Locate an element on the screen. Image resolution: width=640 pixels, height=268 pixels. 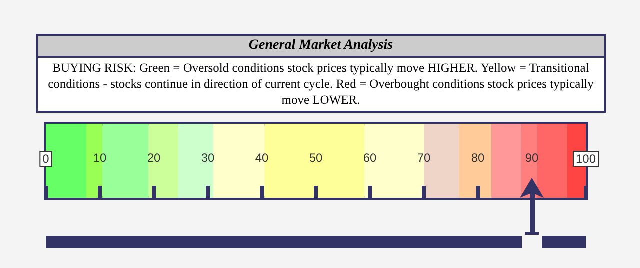
x-tick-label: 70 is located at coordinates (424, 158).